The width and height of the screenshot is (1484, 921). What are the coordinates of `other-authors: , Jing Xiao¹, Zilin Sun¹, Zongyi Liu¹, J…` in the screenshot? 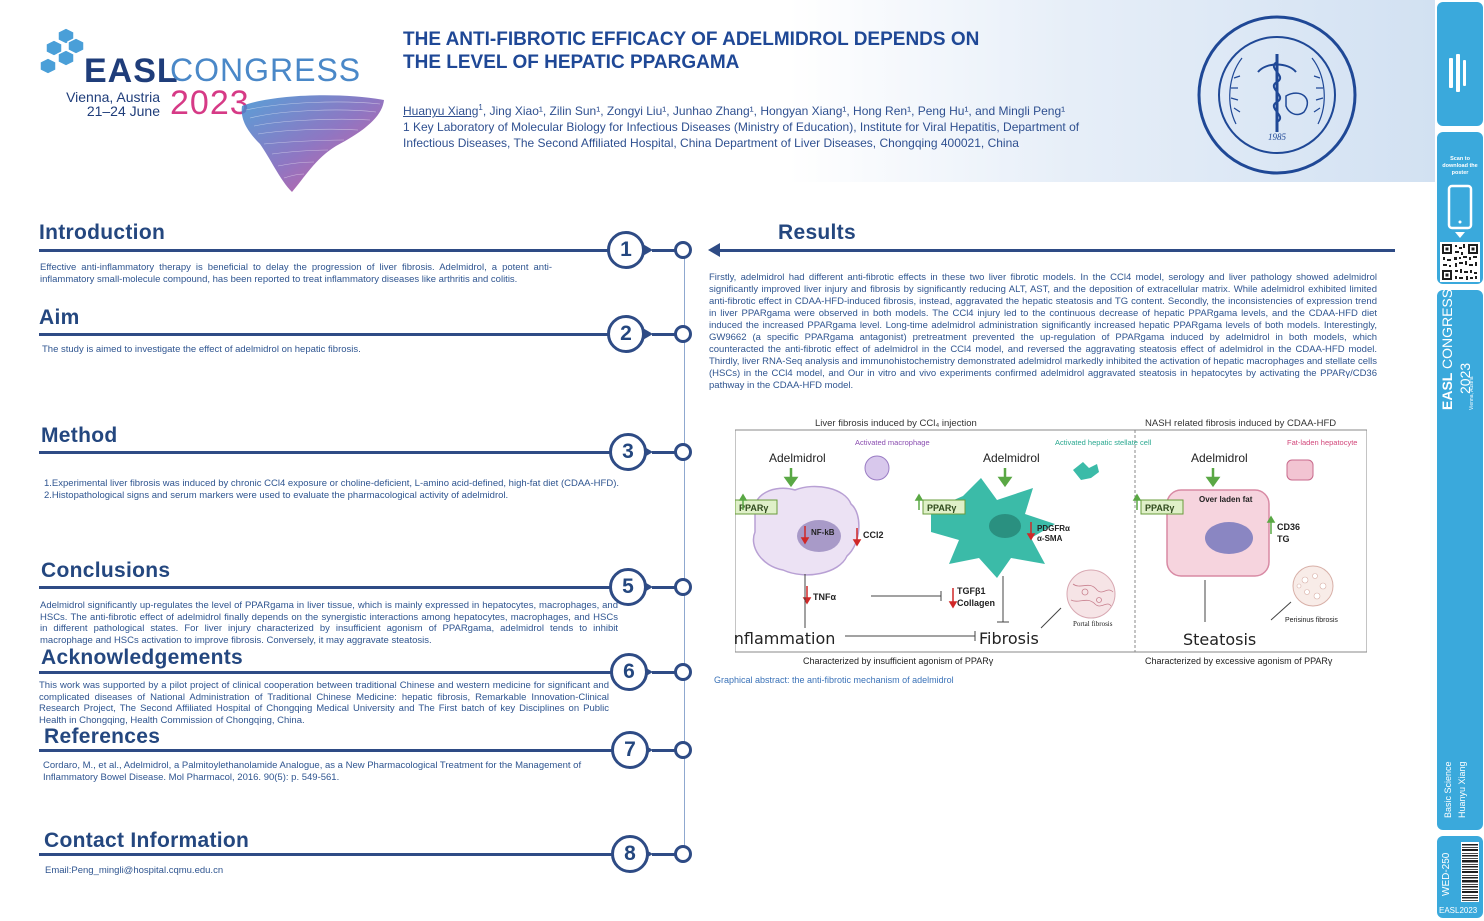 It's located at (774, 111).